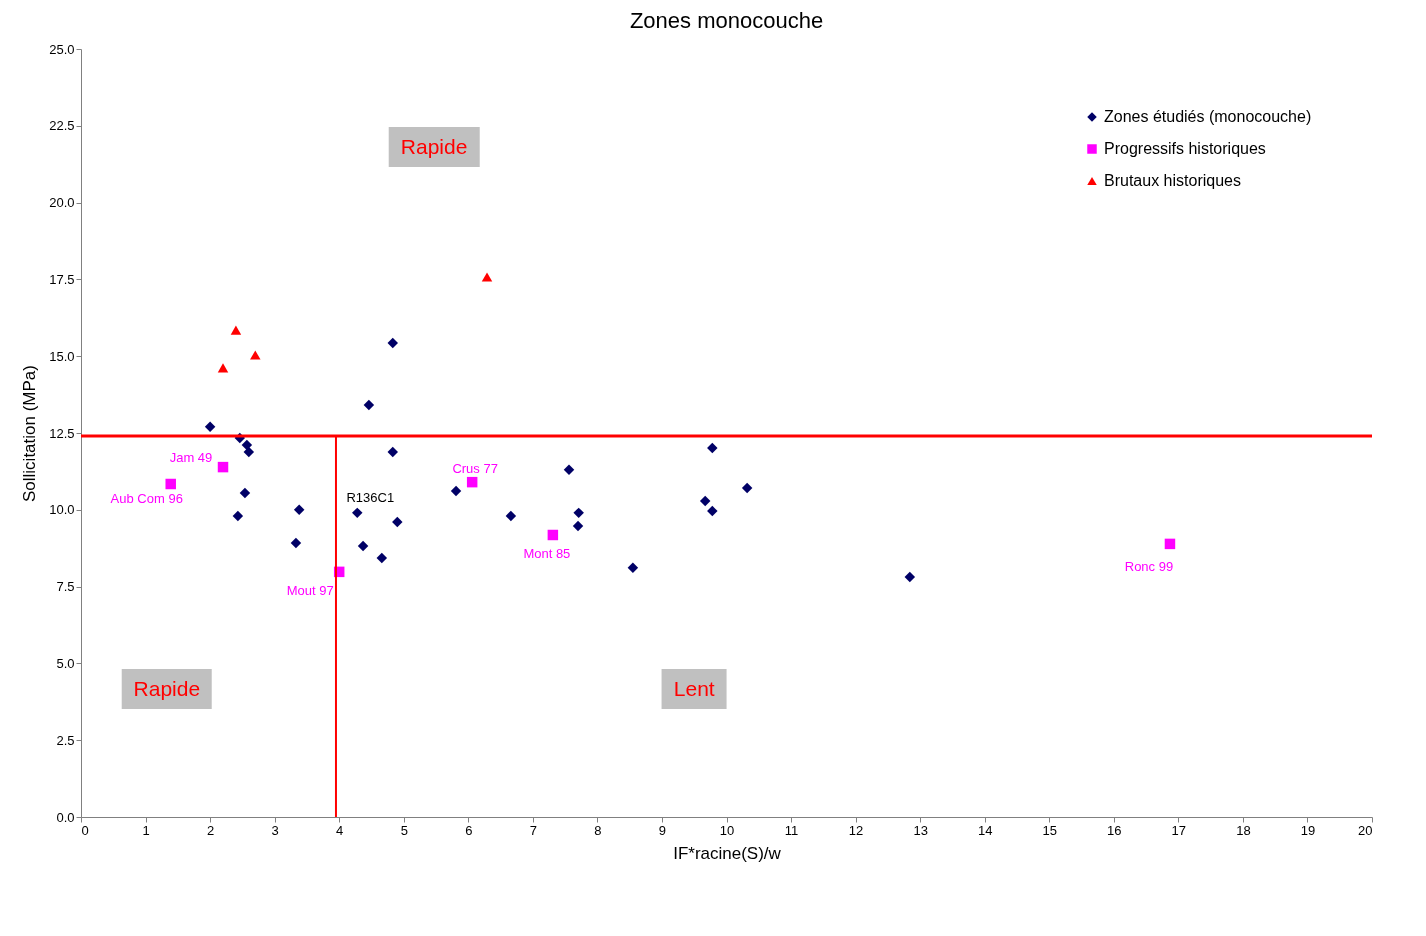  What do you see at coordinates (370, 497) in the screenshot?
I see `annotation: R136C1` at bounding box center [370, 497].